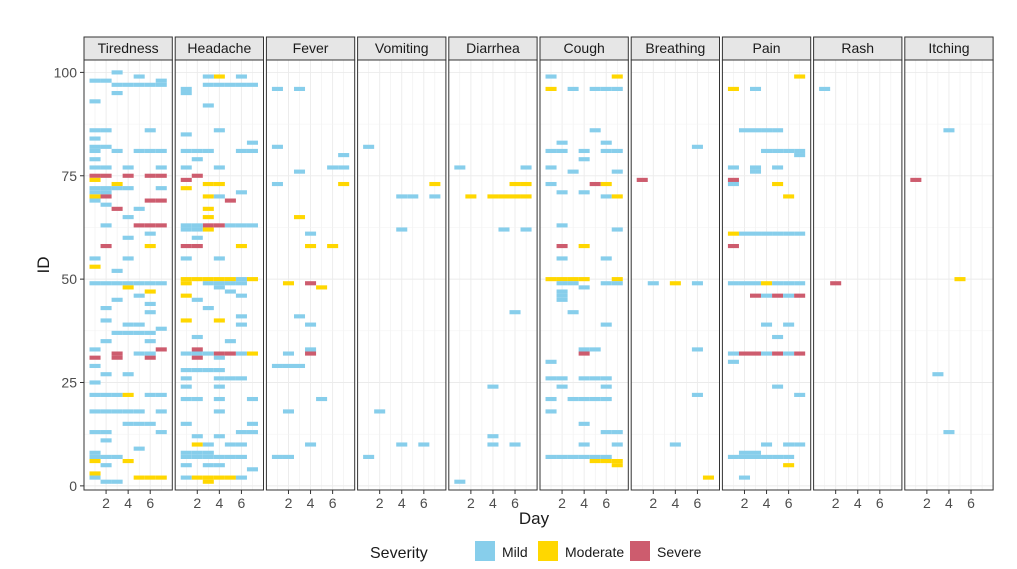 This screenshot has width=1017, height=569. Describe the element at coordinates (402, 301) in the screenshot. I see `cells` at that location.